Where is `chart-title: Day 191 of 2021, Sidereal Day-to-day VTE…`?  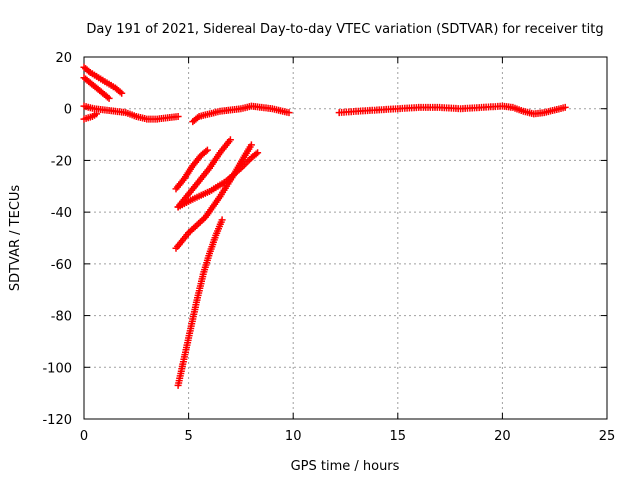 chart-title: Day 191 of 2021, Sidereal Day-to-day VTE… is located at coordinates (344, 29).